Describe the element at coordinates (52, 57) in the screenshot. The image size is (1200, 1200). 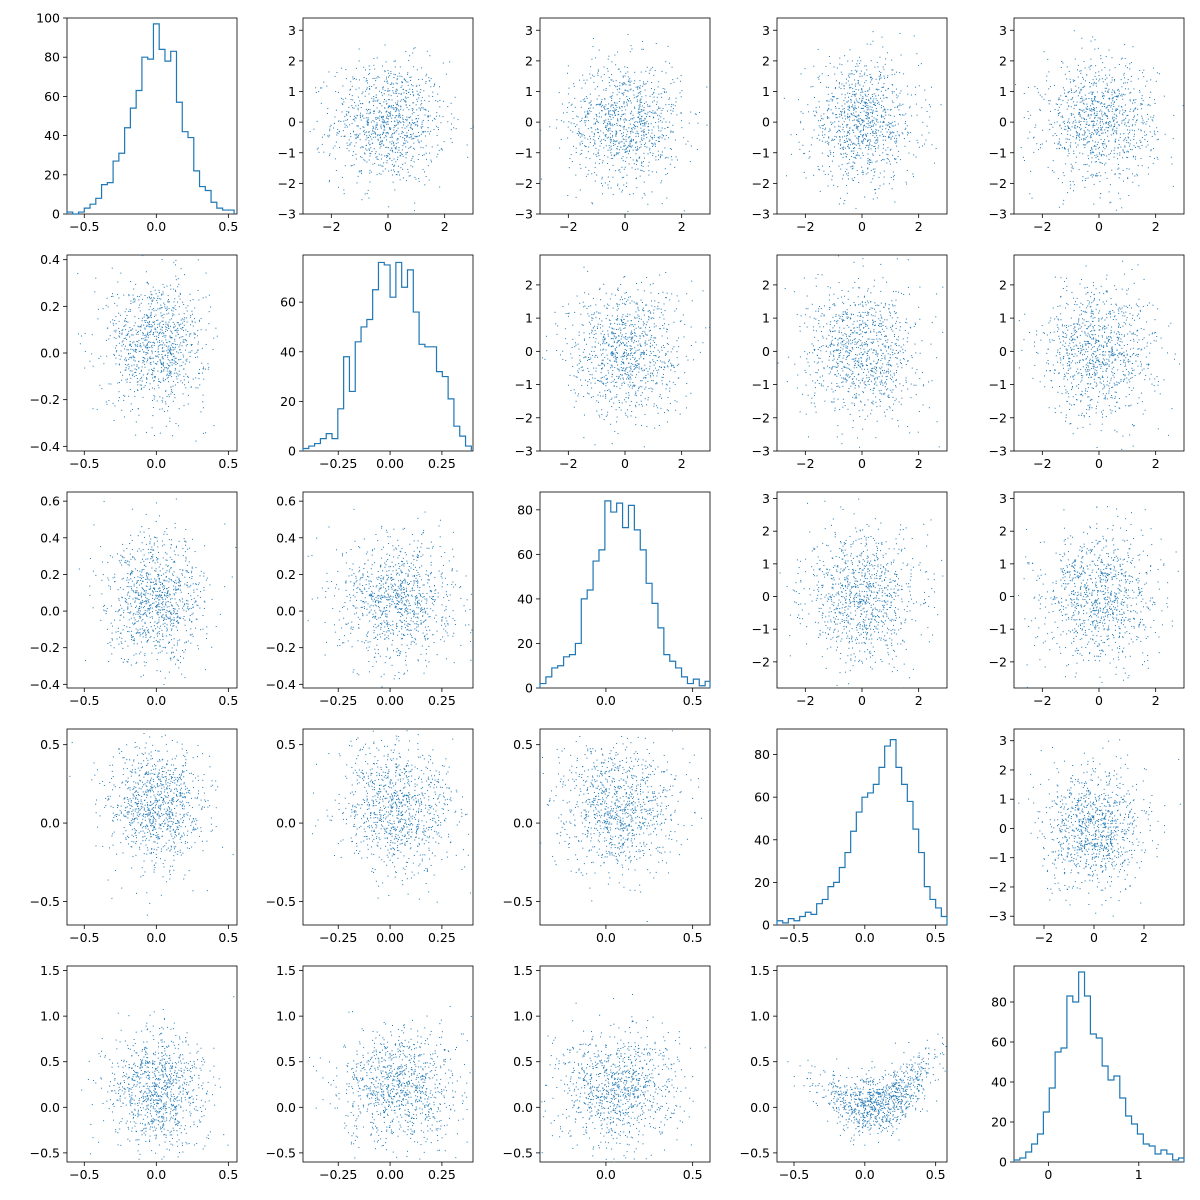
I see `panel-r1-c1-ytick-label: 80` at that location.